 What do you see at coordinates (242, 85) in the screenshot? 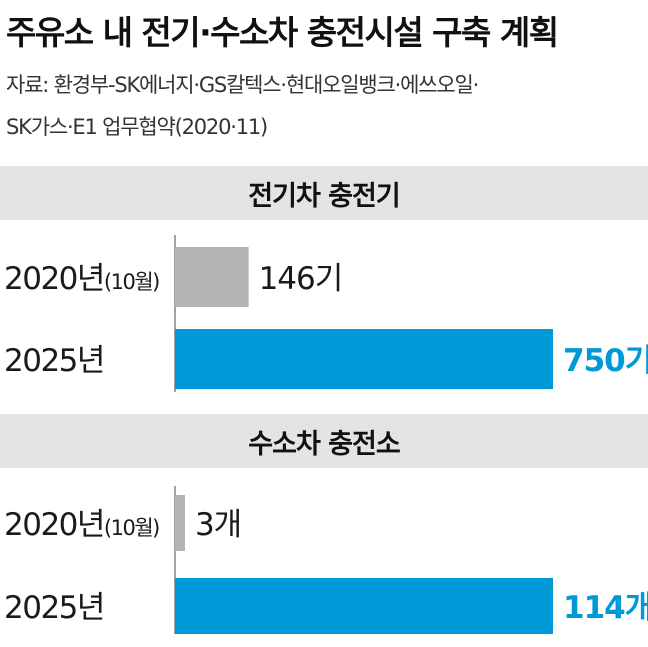
I see `source-line-1: 자료: 환경부-SK에너지·GS칼텍스·현대오일뱅크·에쓰오일·` at bounding box center [242, 85].